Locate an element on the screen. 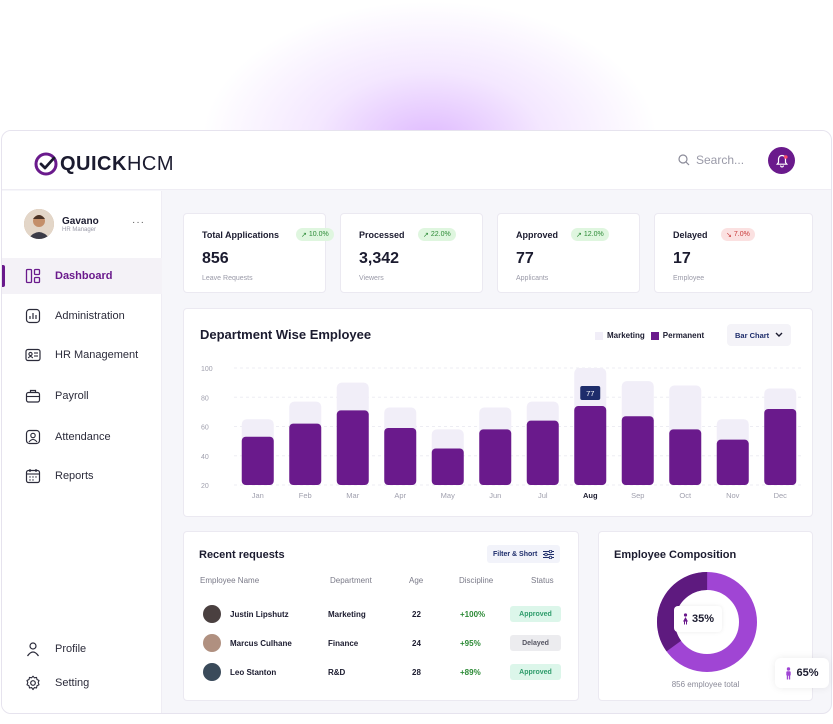 The image size is (833, 724). legend-swatch-permanent is located at coordinates (654, 335).